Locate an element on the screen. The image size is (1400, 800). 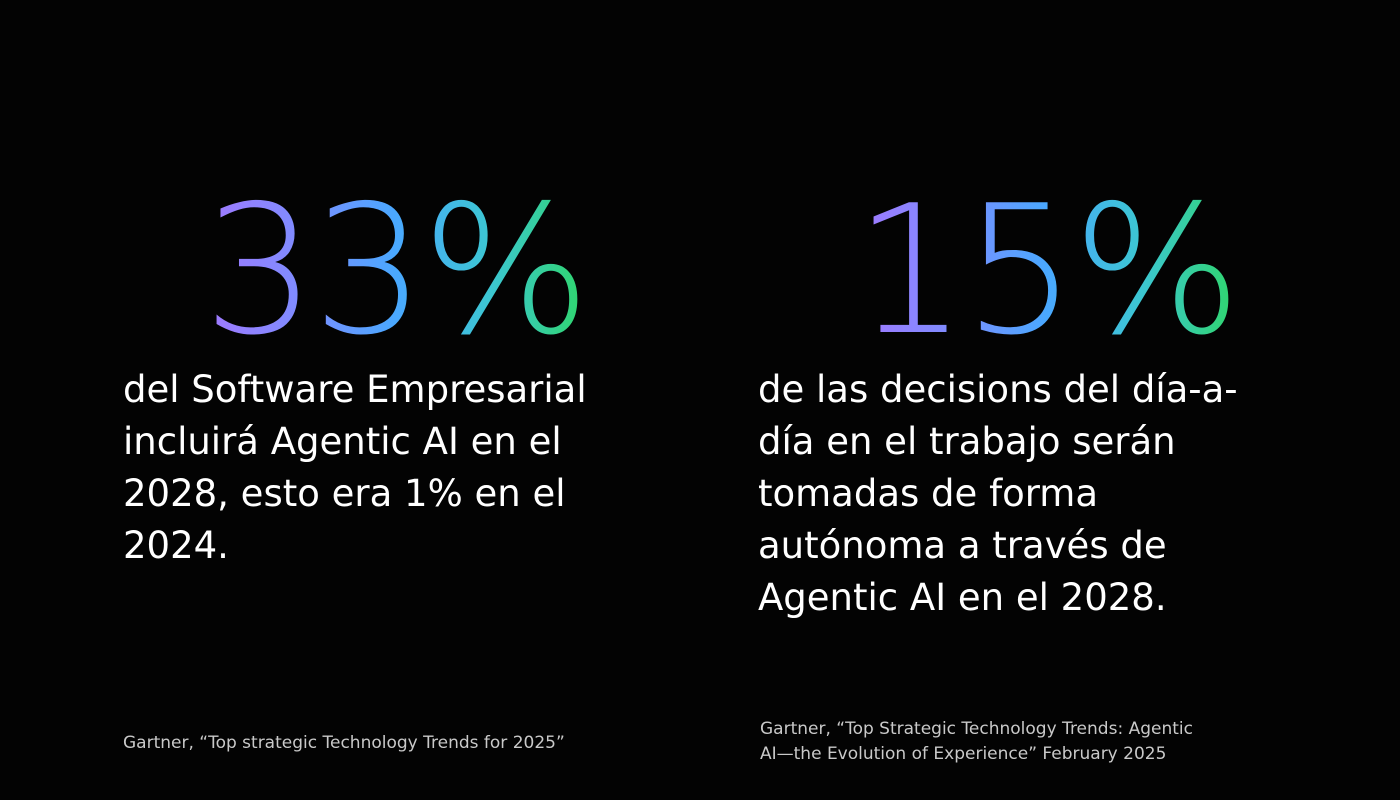
stat-description-line: incluirá Agentic AI en el is located at coordinates (342, 441).